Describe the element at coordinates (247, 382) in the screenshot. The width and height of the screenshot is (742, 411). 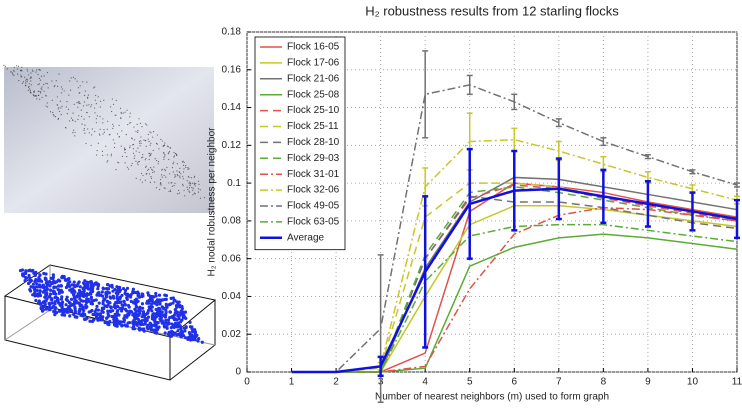
I see `x-tick-label: 0` at that location.